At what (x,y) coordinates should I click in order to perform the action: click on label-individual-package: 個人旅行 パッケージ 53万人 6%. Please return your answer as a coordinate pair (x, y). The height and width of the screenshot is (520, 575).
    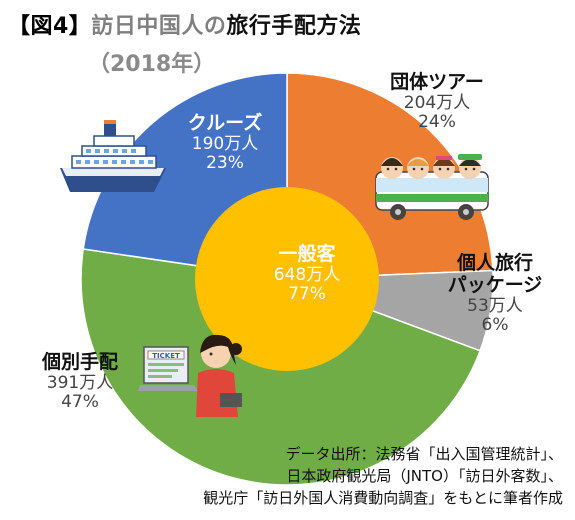
    Looking at the image, I should click on (495, 294).